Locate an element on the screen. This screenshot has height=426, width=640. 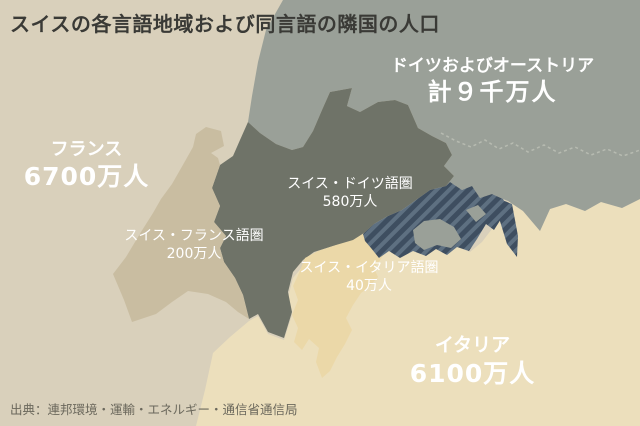
label-italy: イタリア 6100万人 is located at coordinates (472, 361).